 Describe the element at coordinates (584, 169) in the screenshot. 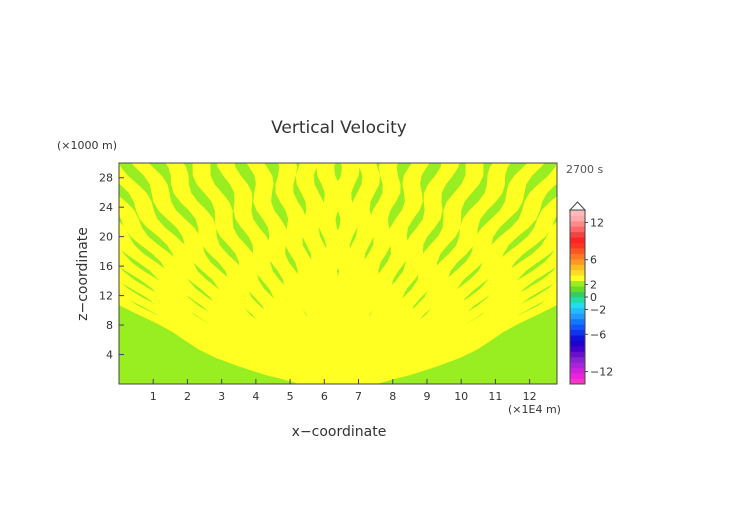

I see `time-label: 2700 s` at that location.